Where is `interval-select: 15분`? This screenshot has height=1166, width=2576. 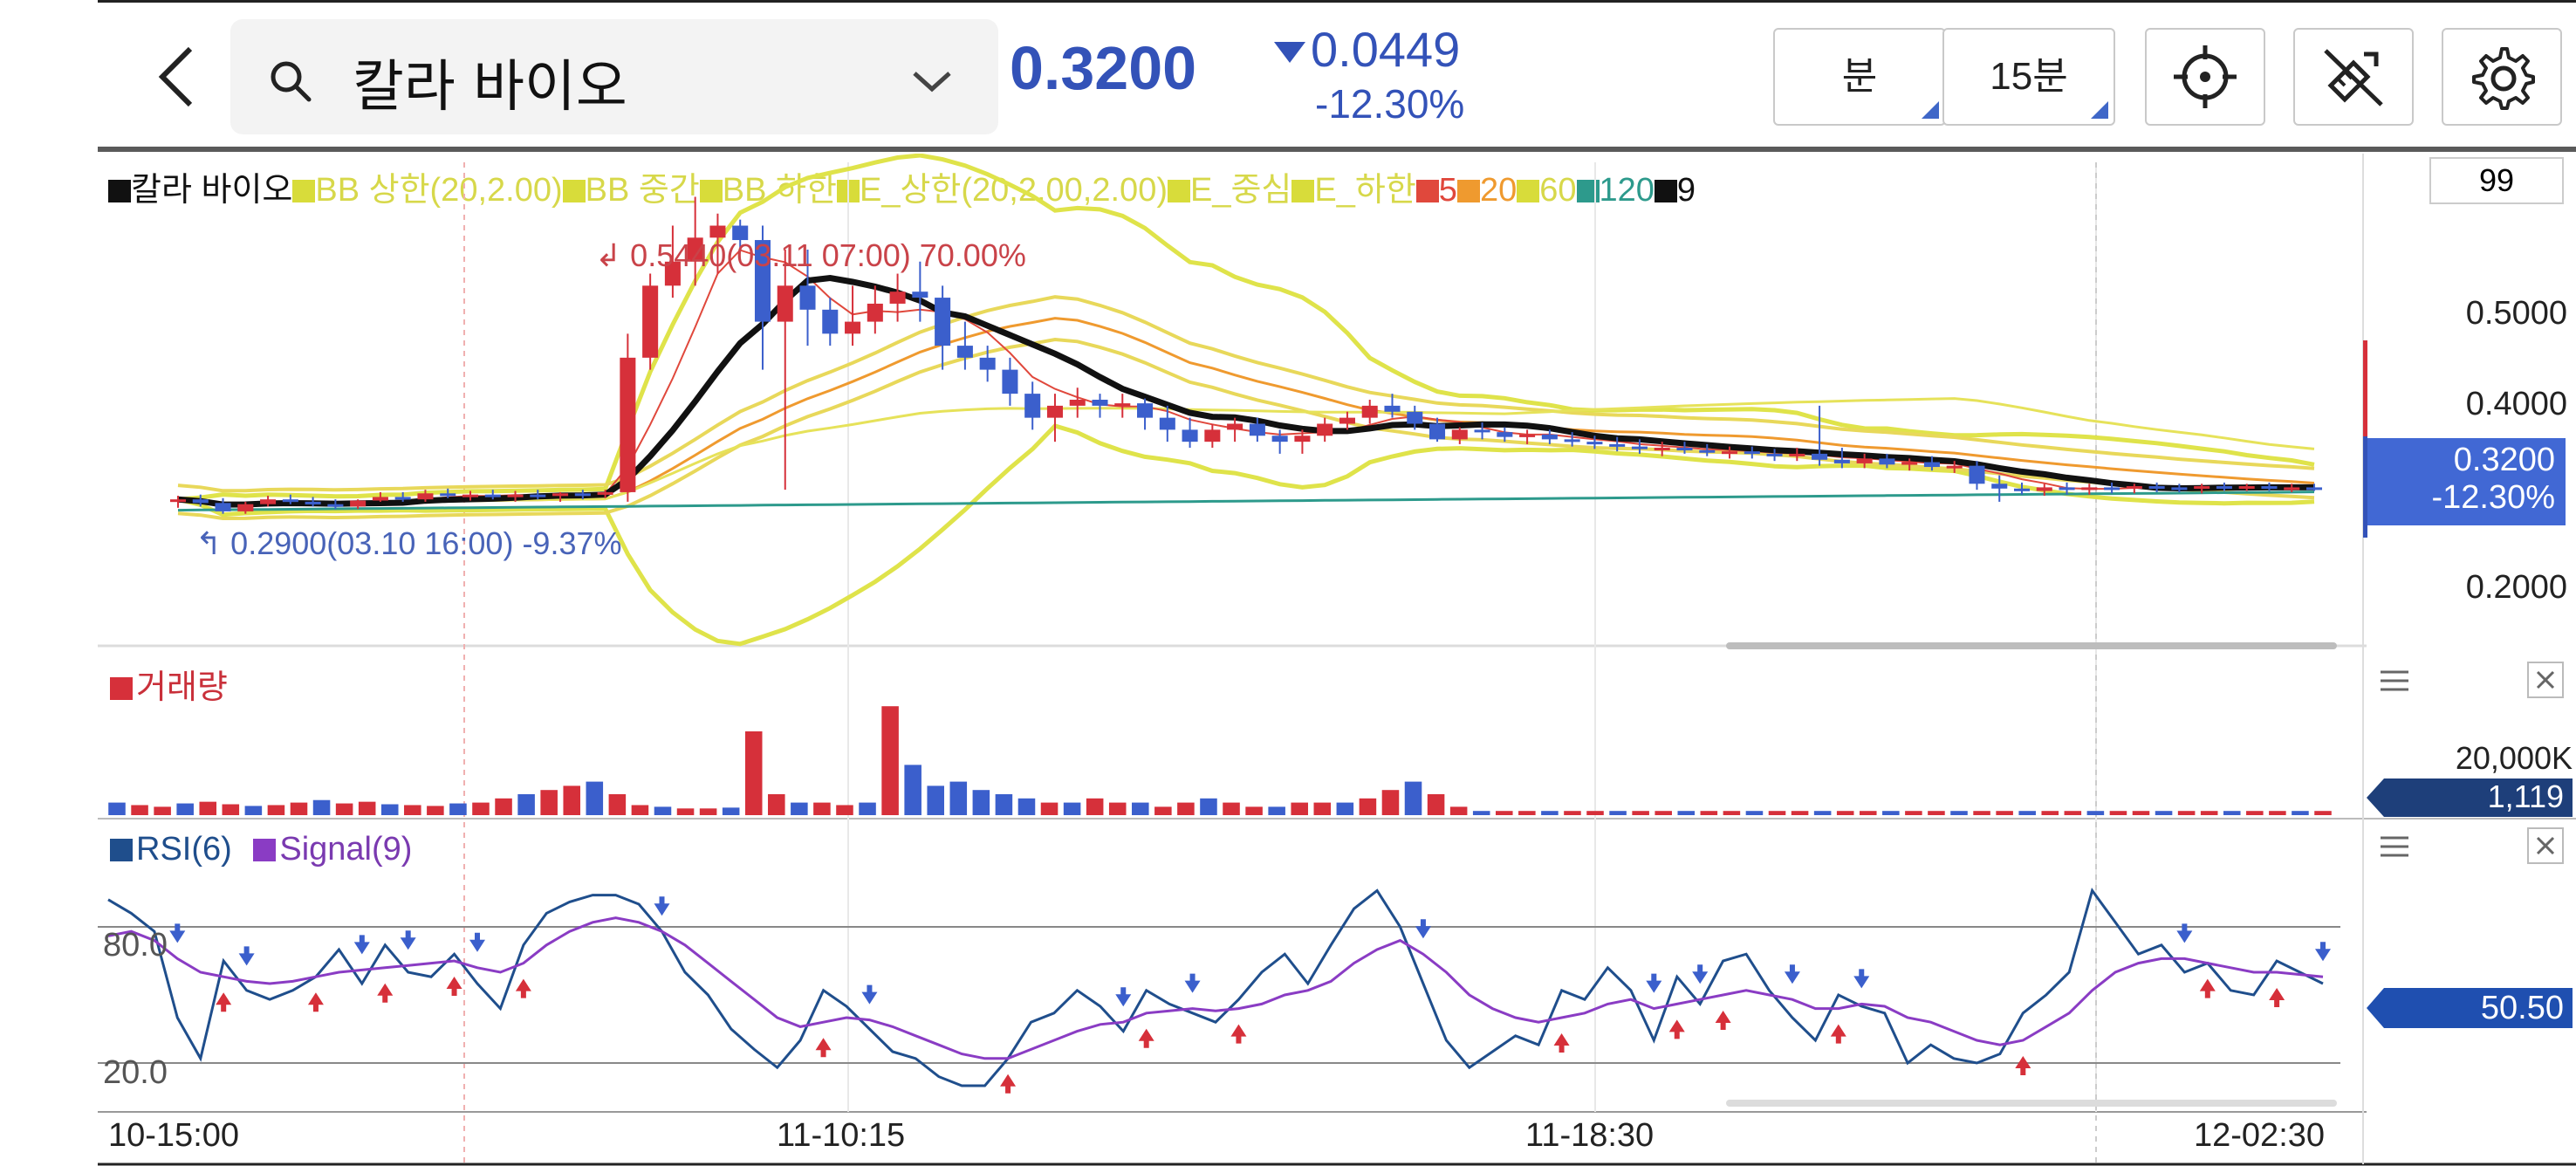 interval-select: 15분 is located at coordinates (2028, 77).